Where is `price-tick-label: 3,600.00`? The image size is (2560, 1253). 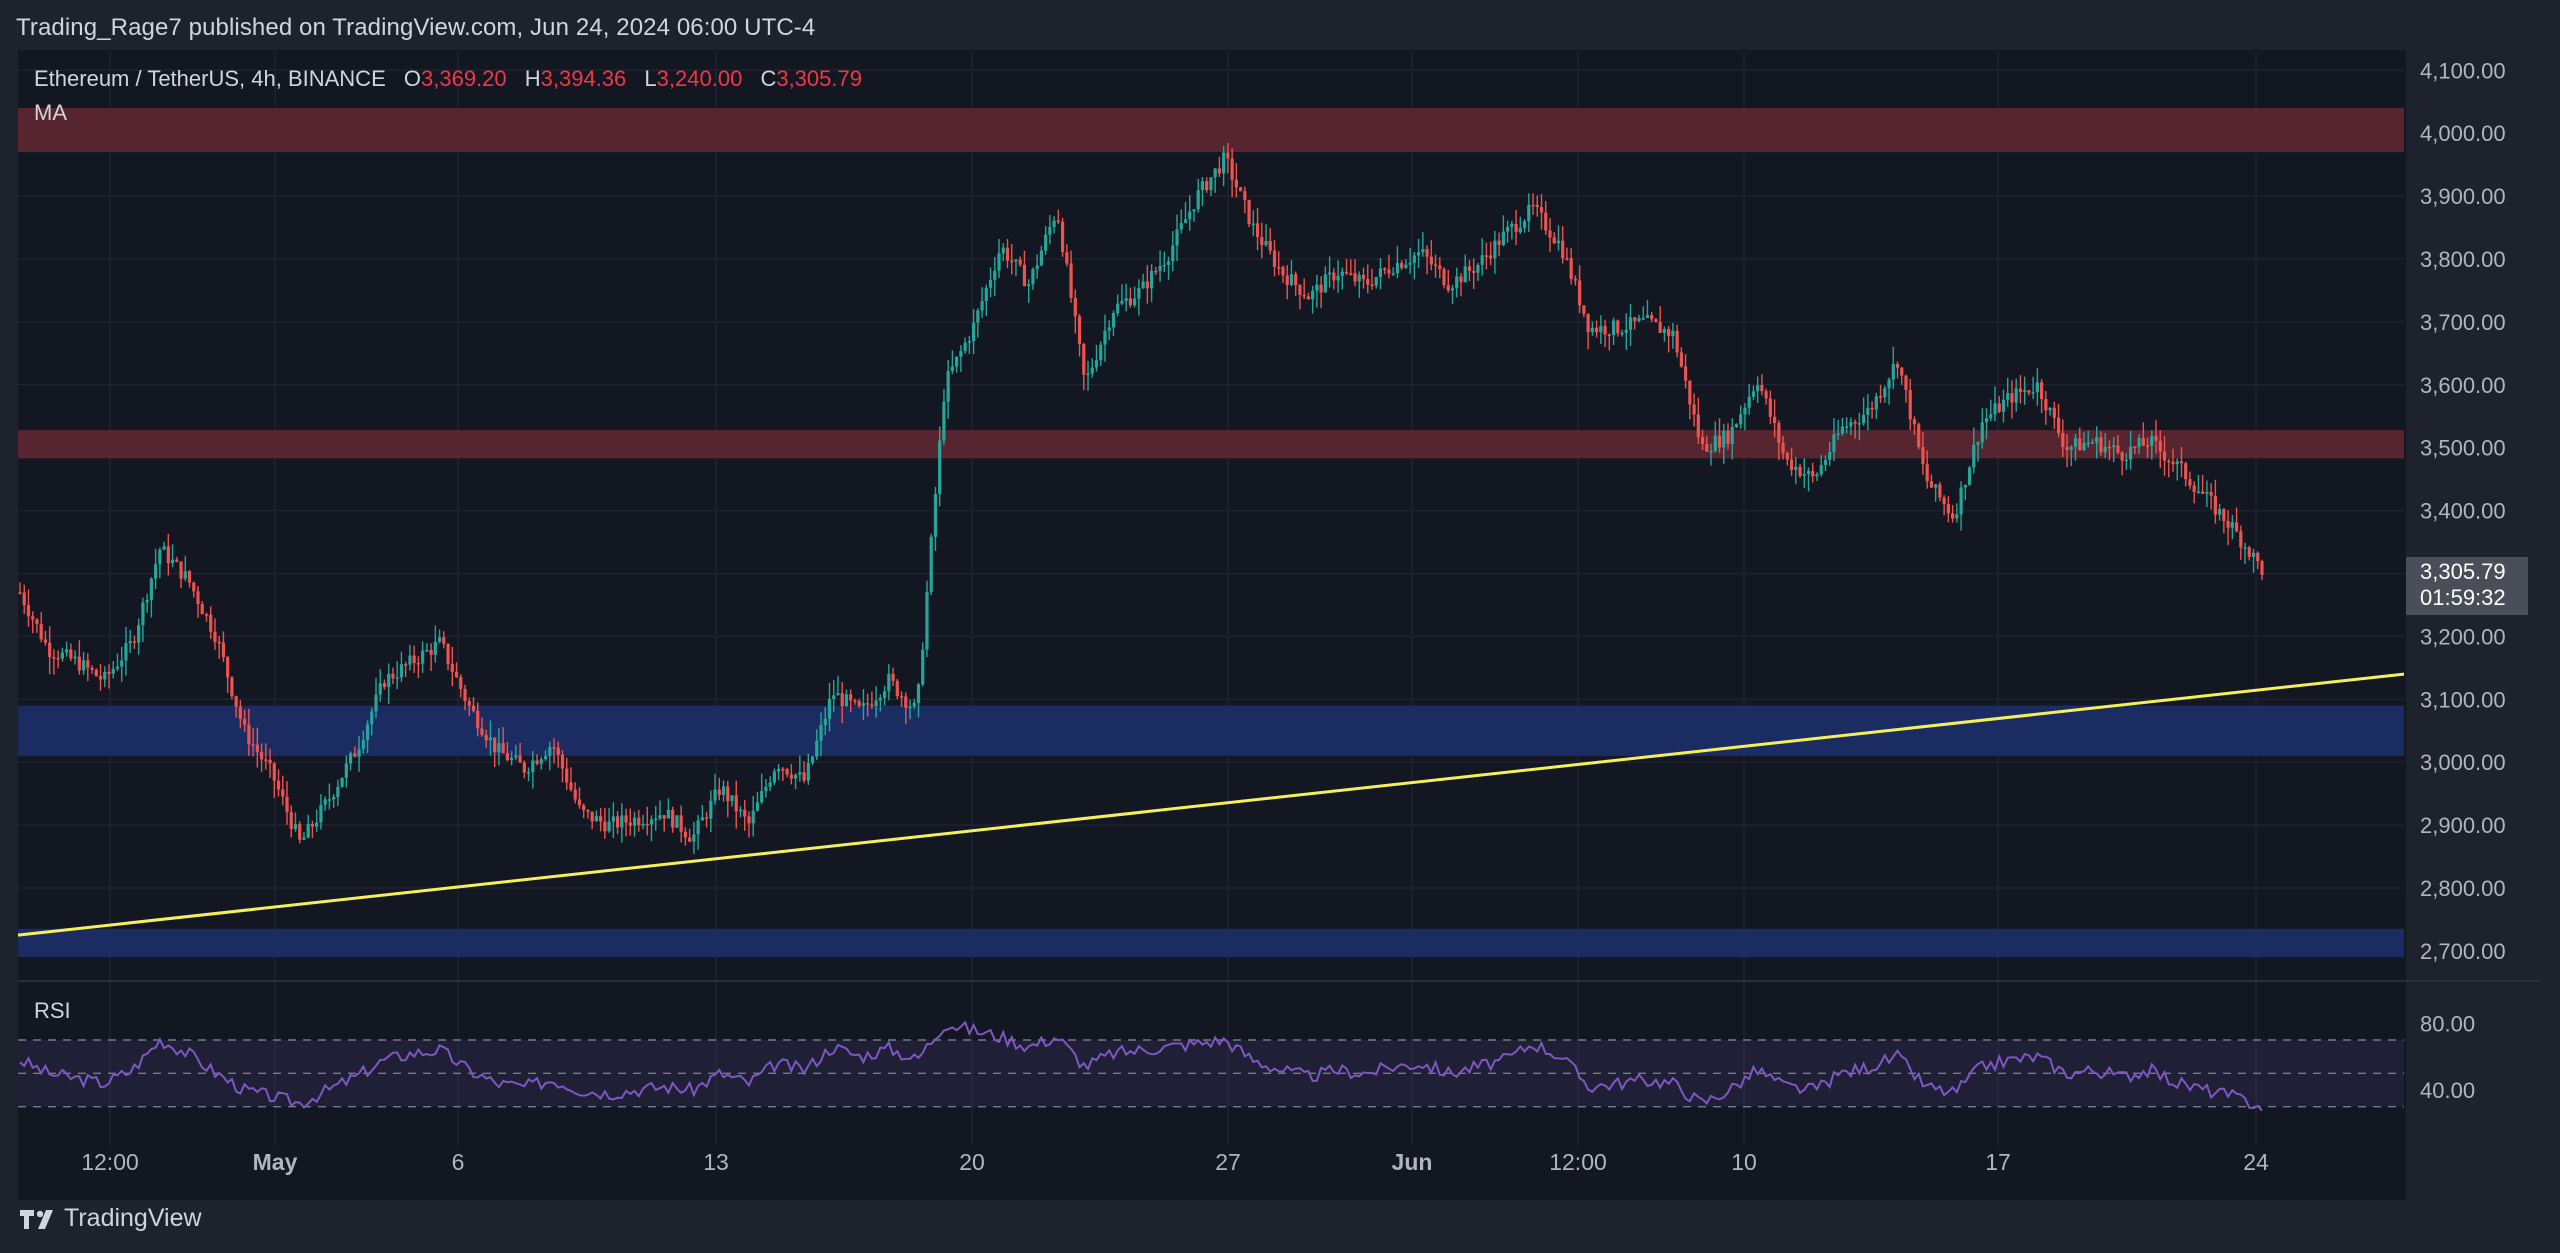
price-tick-label: 3,600.00 is located at coordinates (2463, 385).